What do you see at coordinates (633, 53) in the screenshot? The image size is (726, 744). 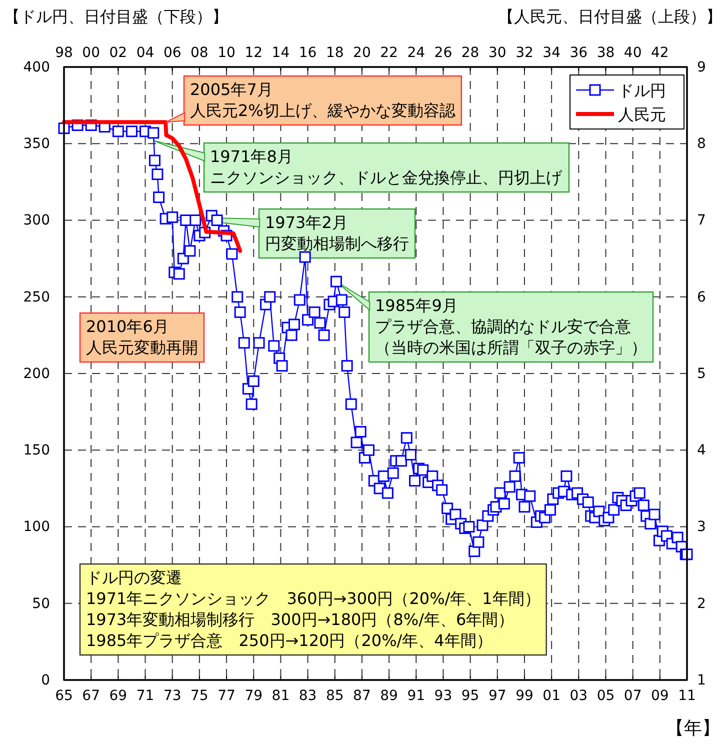 I see `x-tick-label: 40` at bounding box center [633, 53].